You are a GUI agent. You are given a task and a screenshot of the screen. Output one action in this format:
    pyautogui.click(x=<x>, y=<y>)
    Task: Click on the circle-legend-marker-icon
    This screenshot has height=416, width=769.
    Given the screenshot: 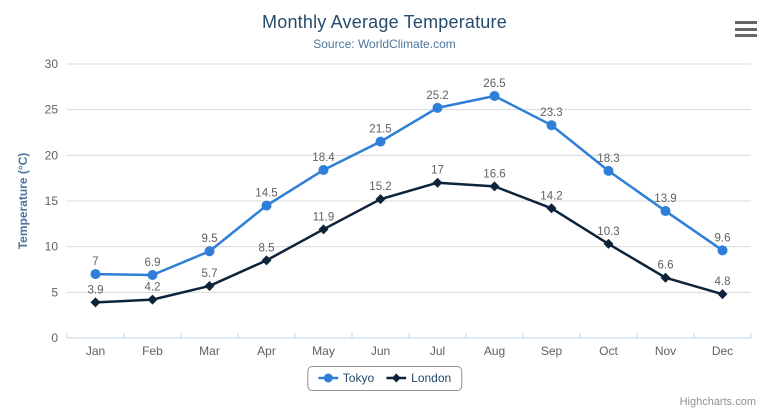 What is the action you would take?
    pyautogui.click(x=327, y=378)
    